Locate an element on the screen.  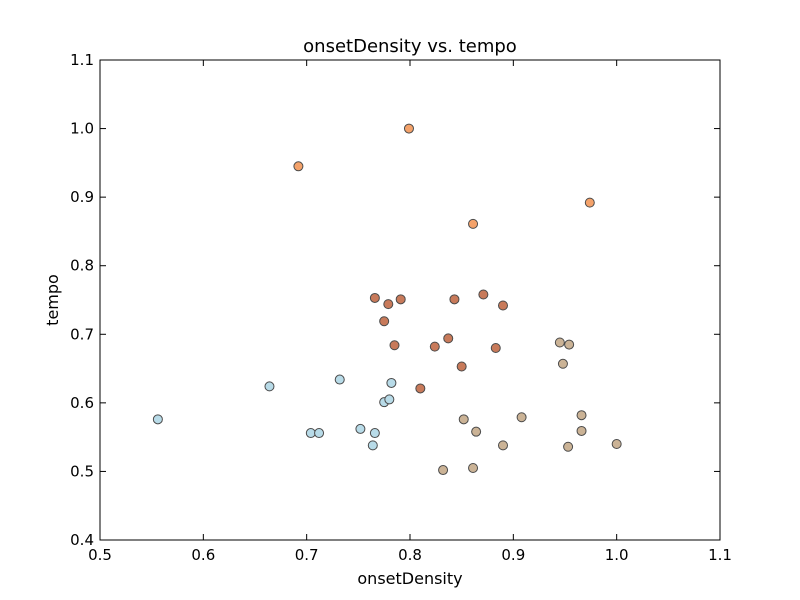
y-tick-label: 1.1 is located at coordinates (82, 60).